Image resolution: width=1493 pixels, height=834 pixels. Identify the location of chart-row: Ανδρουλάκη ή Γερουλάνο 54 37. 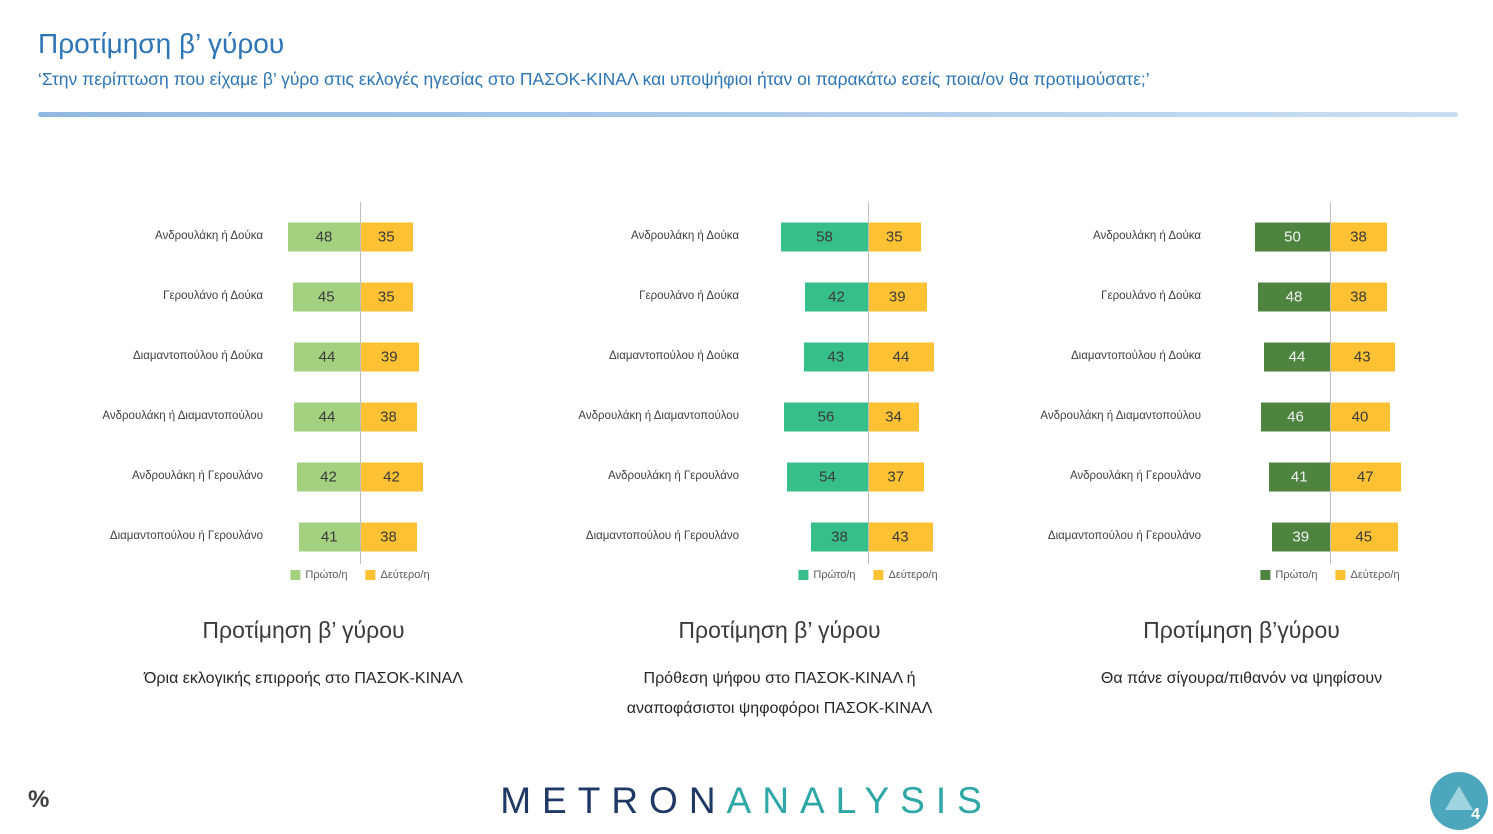
(779, 477).